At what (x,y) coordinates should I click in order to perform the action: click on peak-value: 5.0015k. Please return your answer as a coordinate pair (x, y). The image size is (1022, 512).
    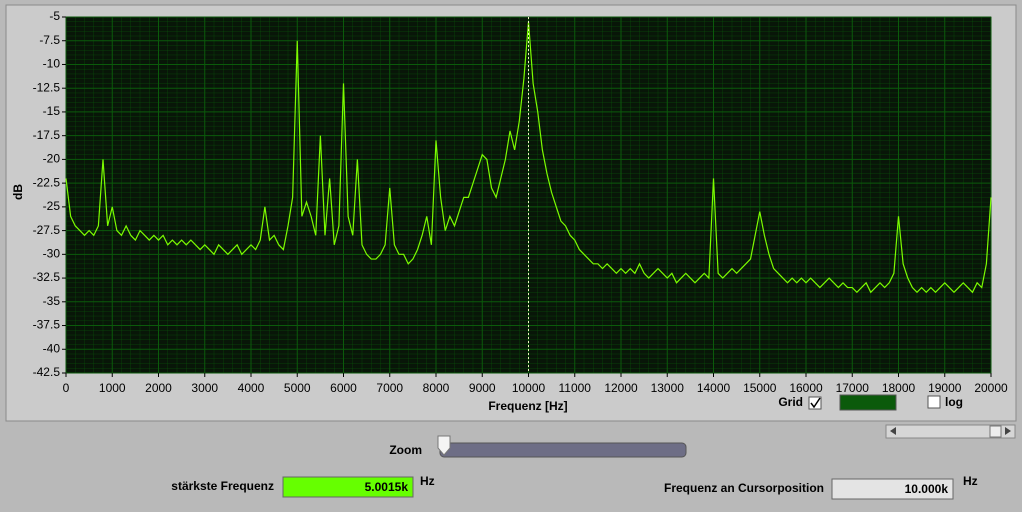
    Looking at the image, I should click on (387, 487).